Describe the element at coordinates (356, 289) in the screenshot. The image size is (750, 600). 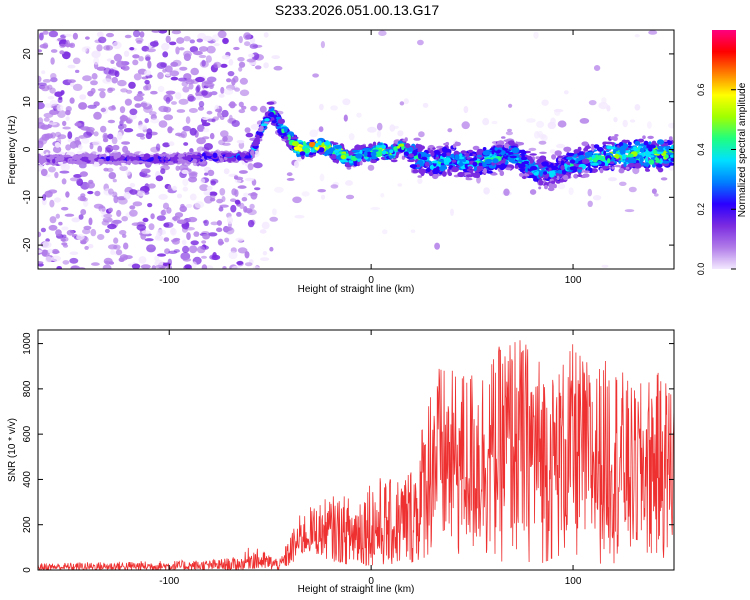
I see `spectrogram-xlabel: Height of straight line (km)` at that location.